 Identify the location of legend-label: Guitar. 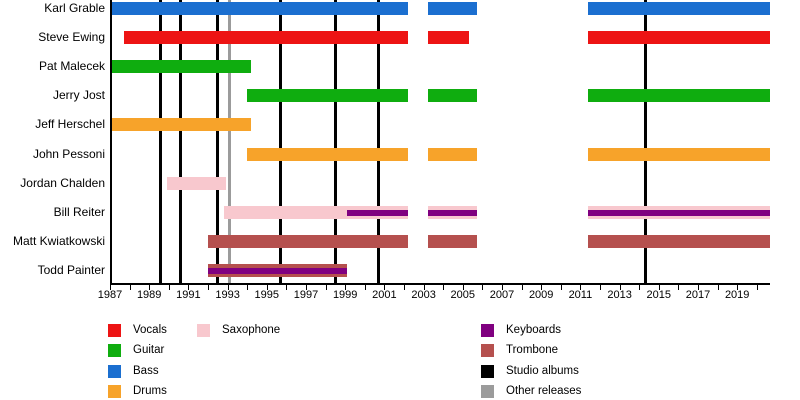
(149, 350).